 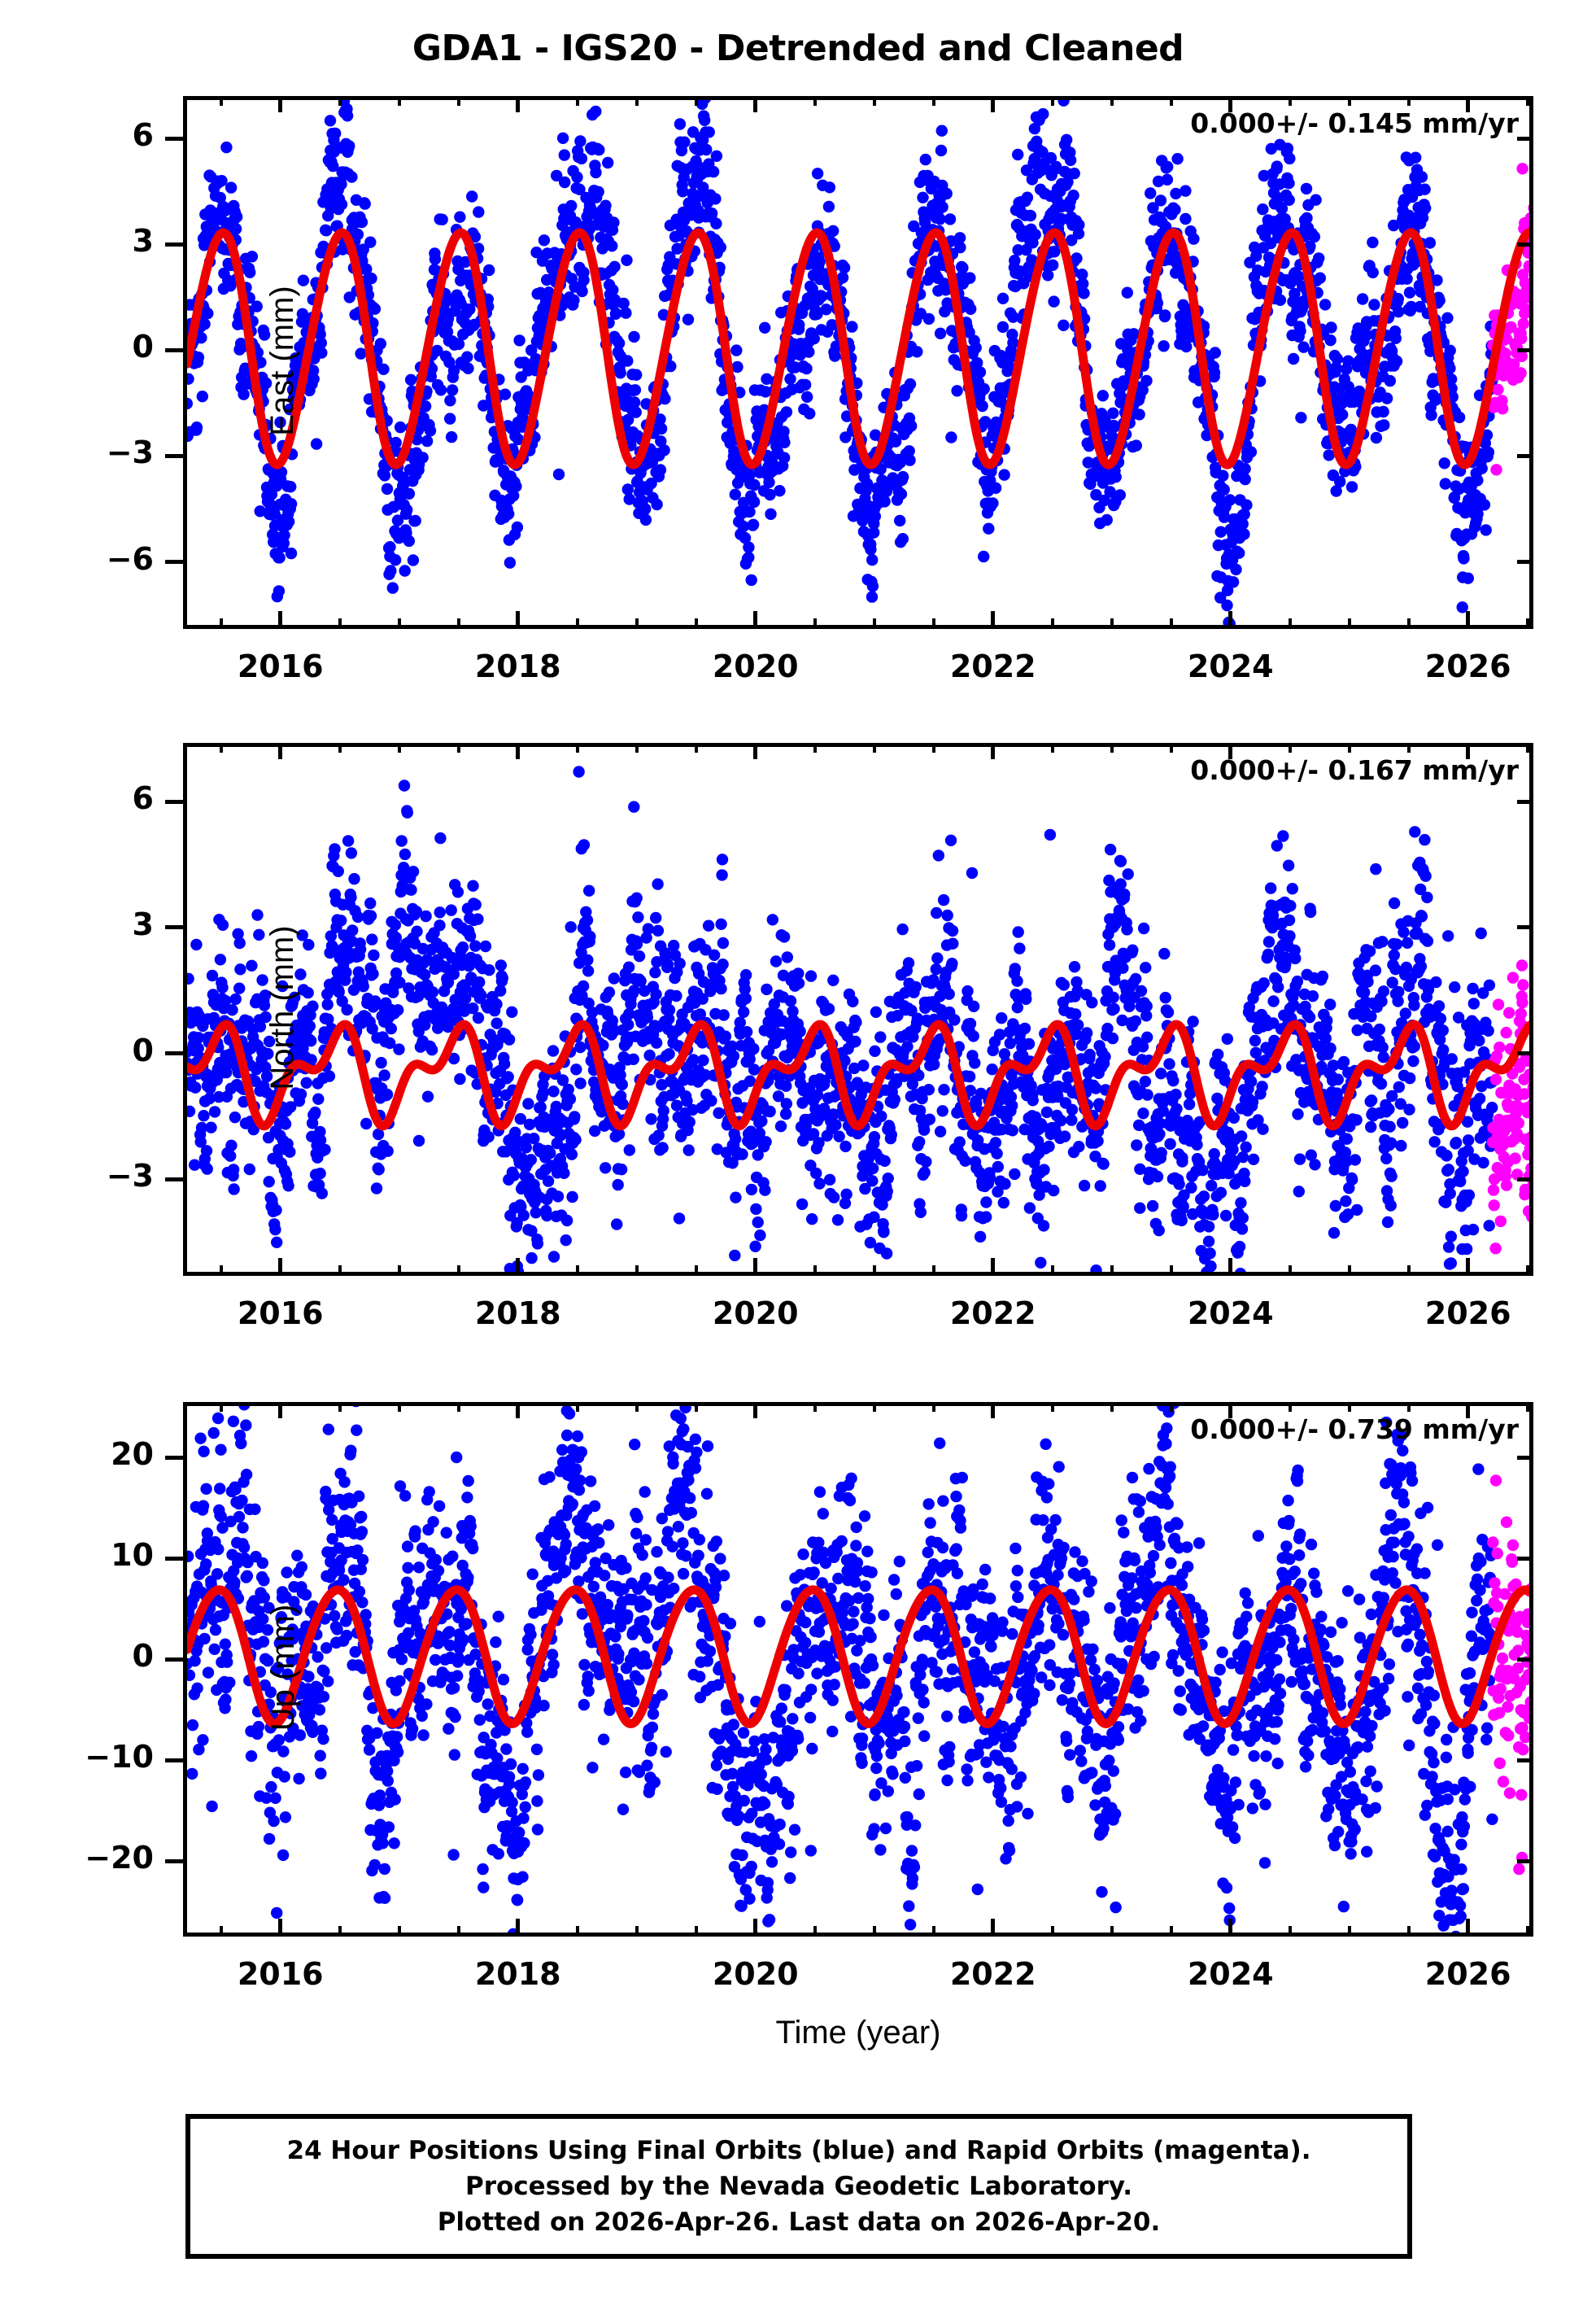 I want to click on y-tick-label-east: 3, so click(x=143, y=242).